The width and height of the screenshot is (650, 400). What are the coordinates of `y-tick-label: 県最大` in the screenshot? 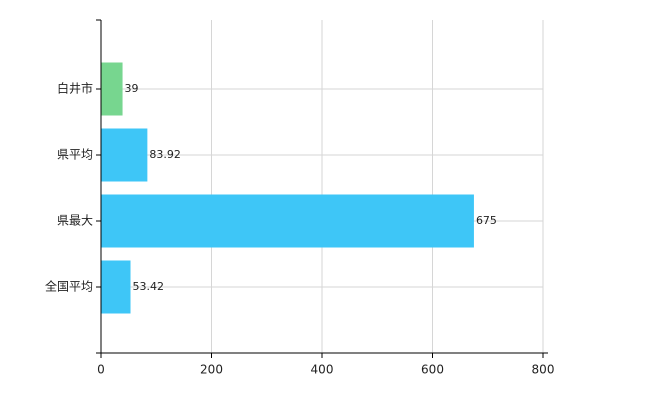 It's located at (75, 221).